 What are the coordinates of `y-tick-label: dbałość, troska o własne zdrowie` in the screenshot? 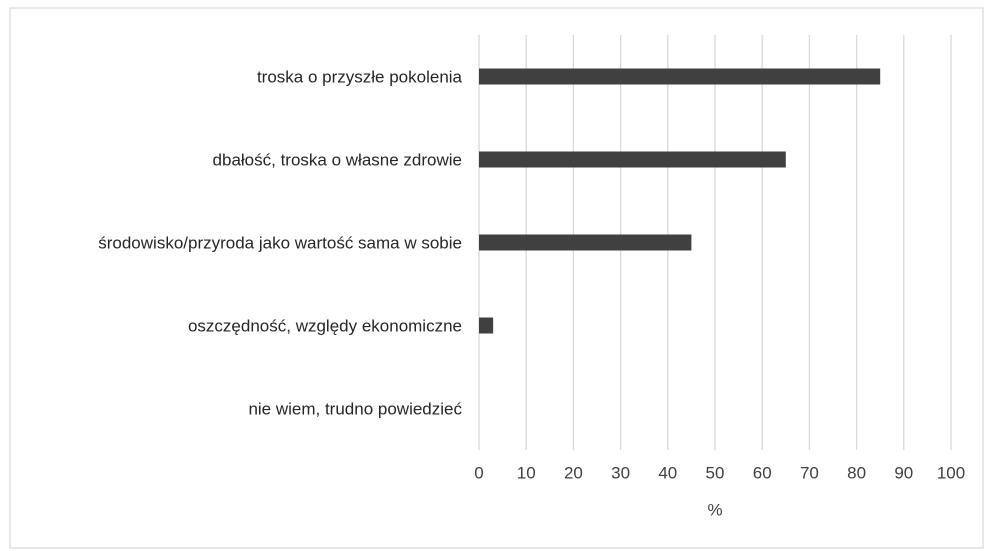 It's located at (337, 159).